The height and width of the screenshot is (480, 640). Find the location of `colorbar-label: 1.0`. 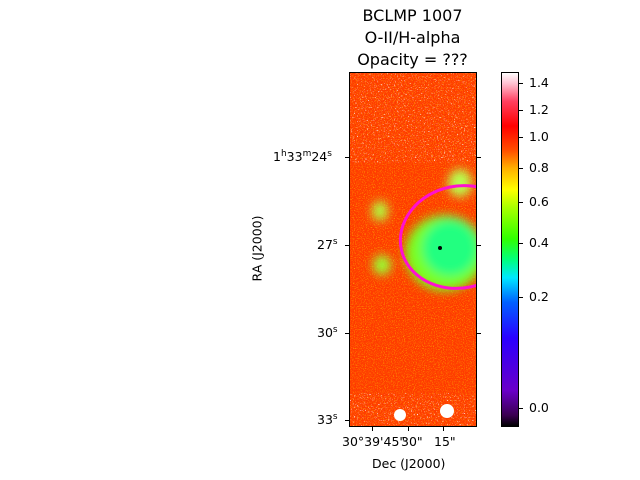

colorbar-label: 1.0 is located at coordinates (539, 136).